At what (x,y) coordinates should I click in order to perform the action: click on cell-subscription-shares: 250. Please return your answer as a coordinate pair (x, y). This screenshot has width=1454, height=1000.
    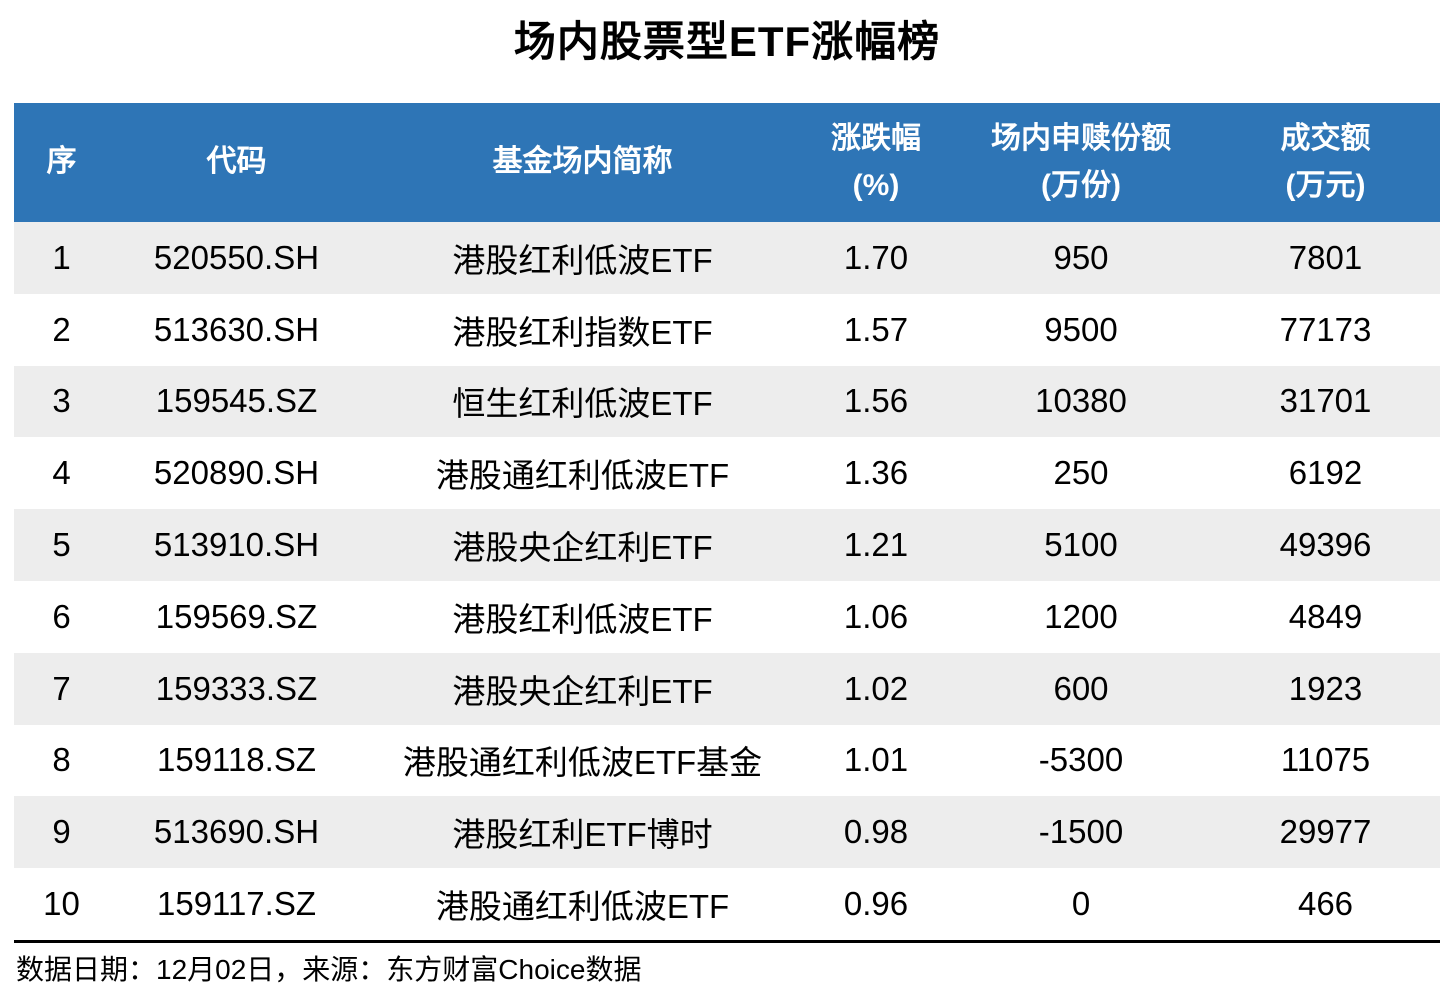
    Looking at the image, I should click on (1081, 473).